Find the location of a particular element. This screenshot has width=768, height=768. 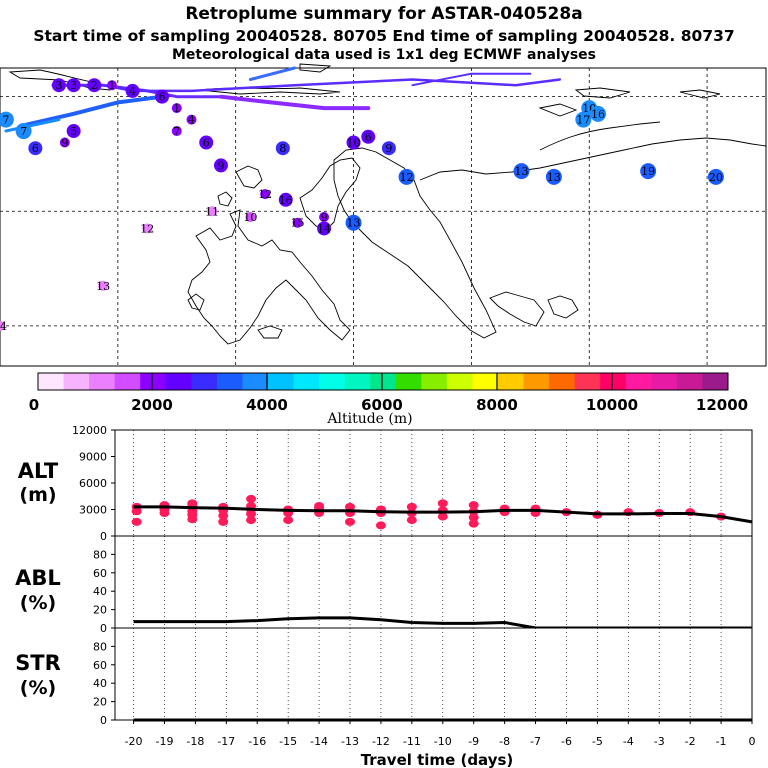

site-number: 17 is located at coordinates (583, 120).